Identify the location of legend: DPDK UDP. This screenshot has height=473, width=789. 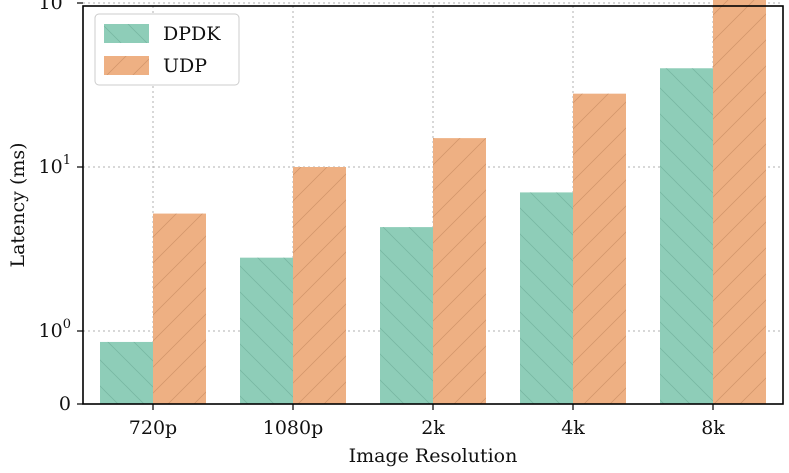
(167, 49).